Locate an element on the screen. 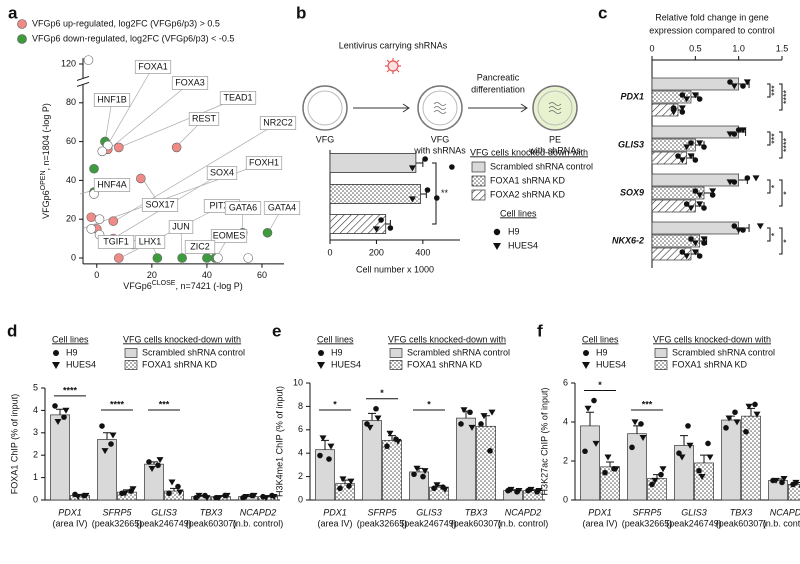 Image resolution: width=800 pixels, height=564 pixels. stage-label: with shRNAs is located at coordinates (554, 150).